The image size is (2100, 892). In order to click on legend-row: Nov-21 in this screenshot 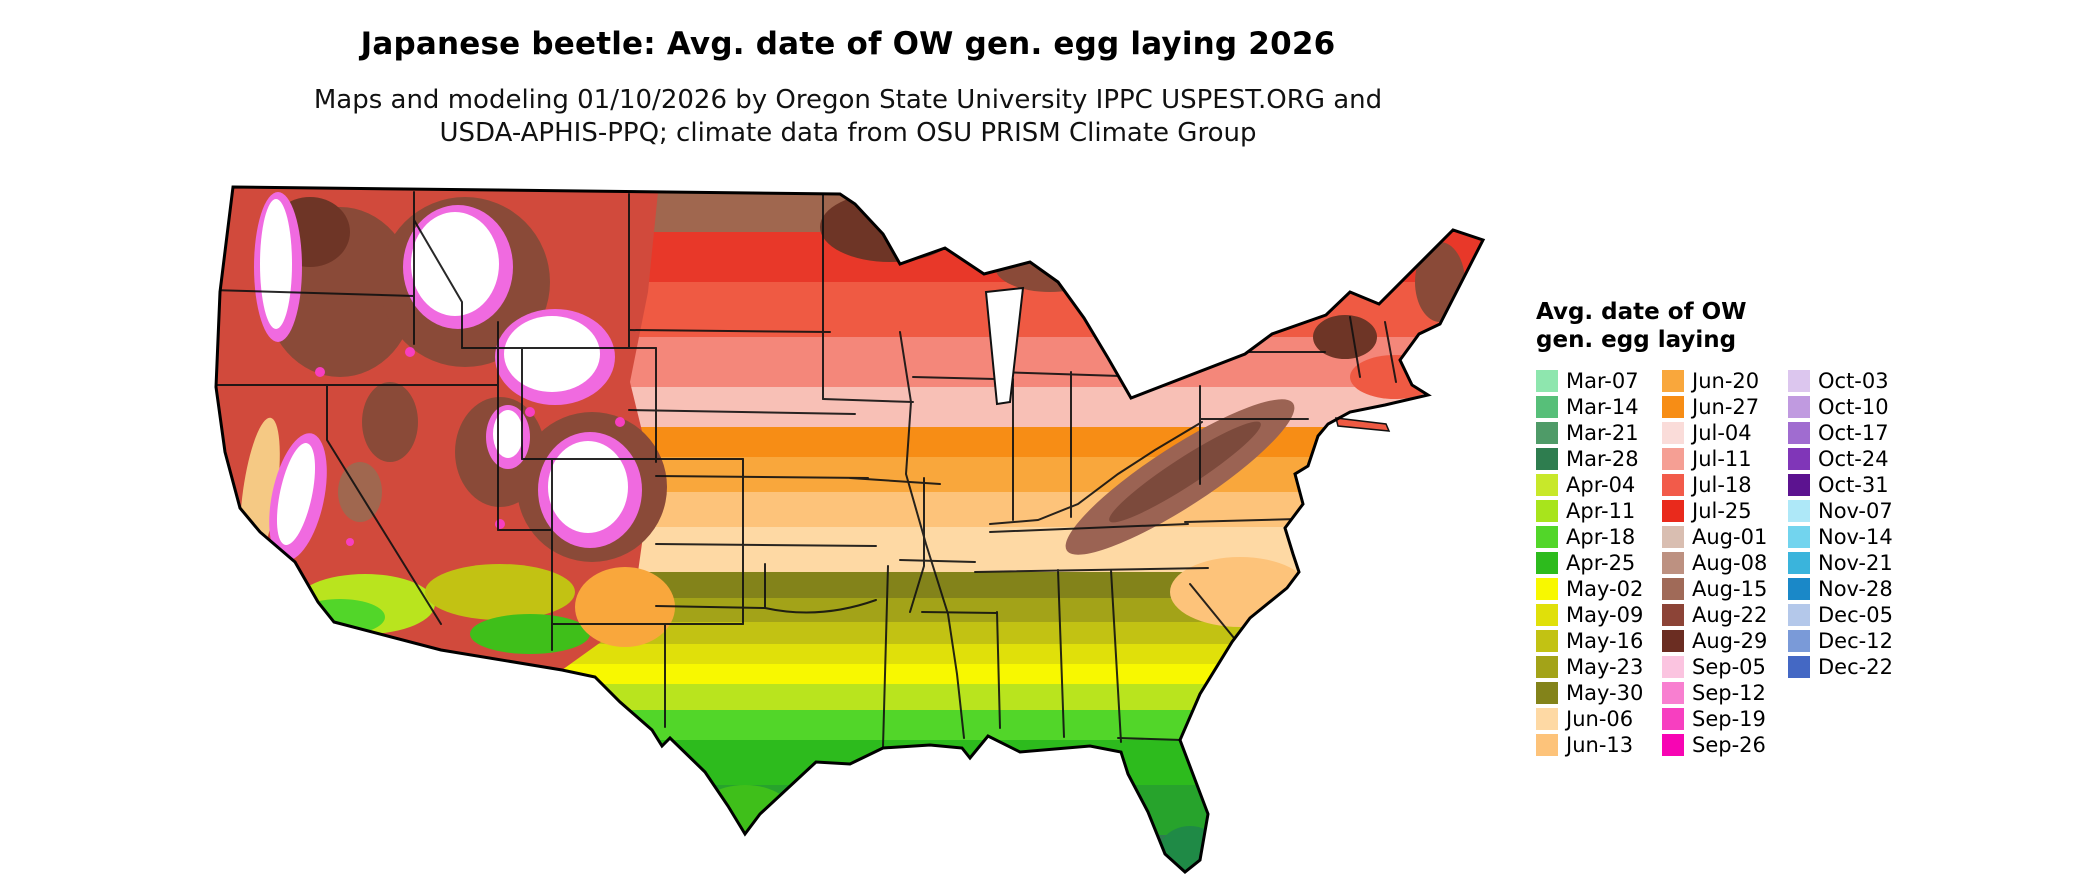, I will do `click(1851, 563)`.